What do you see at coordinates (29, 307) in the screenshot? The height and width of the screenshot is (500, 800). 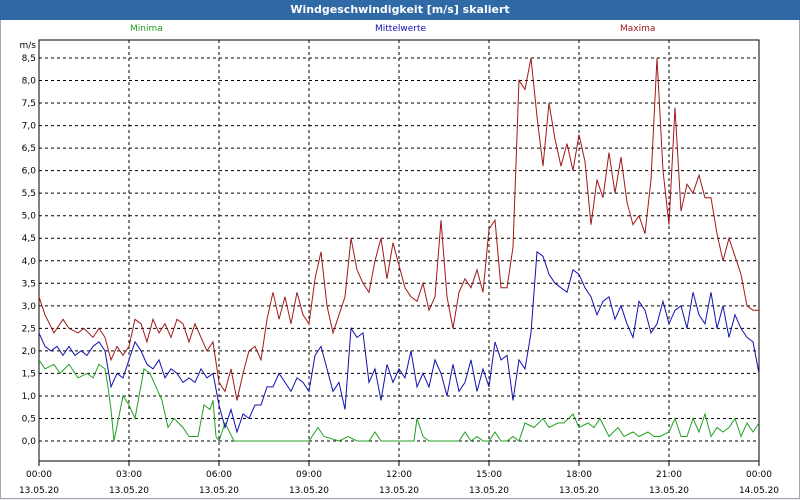 I see `y-tick-label: 3,0` at bounding box center [29, 307].